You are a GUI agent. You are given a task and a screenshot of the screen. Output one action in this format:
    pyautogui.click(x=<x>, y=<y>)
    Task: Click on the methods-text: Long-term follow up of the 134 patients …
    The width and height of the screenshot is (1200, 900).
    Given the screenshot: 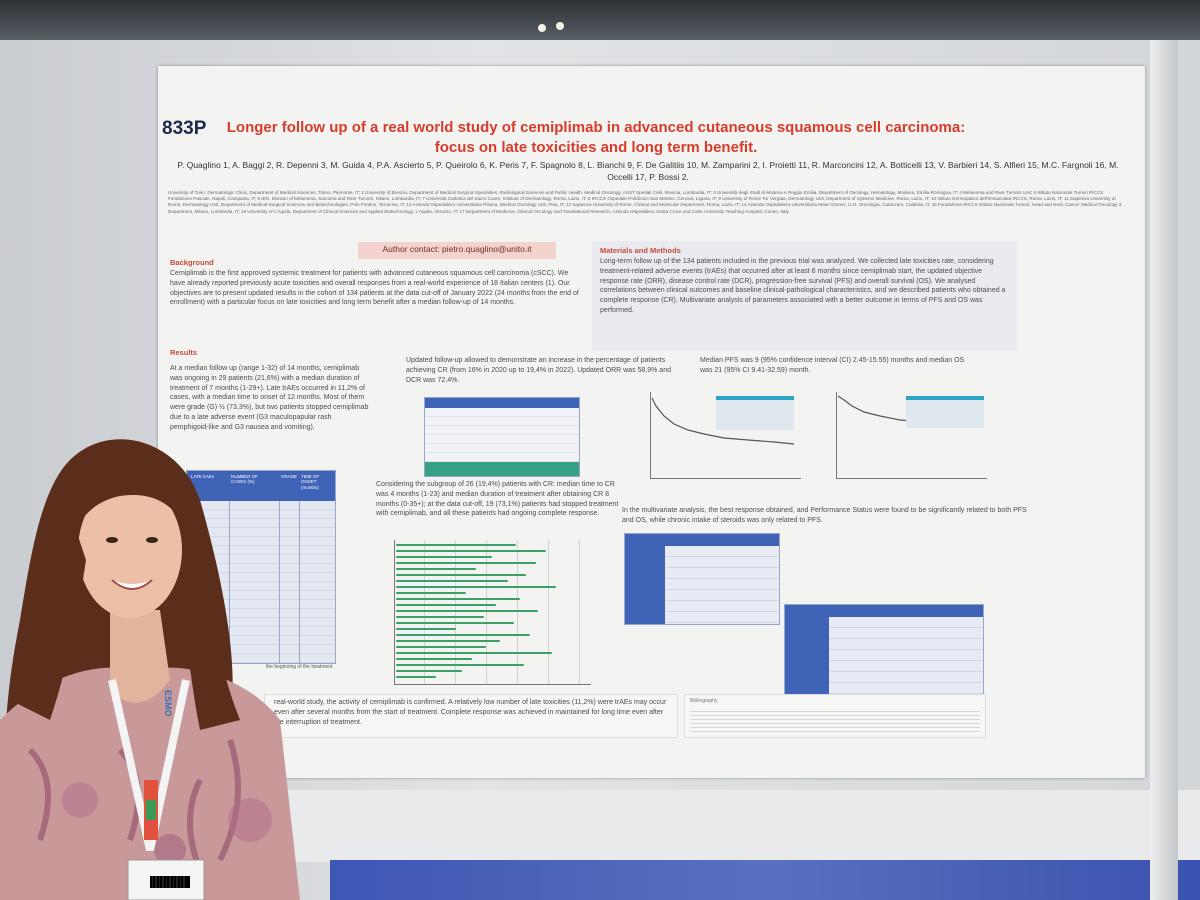 What is the action you would take?
    pyautogui.click(x=803, y=286)
    